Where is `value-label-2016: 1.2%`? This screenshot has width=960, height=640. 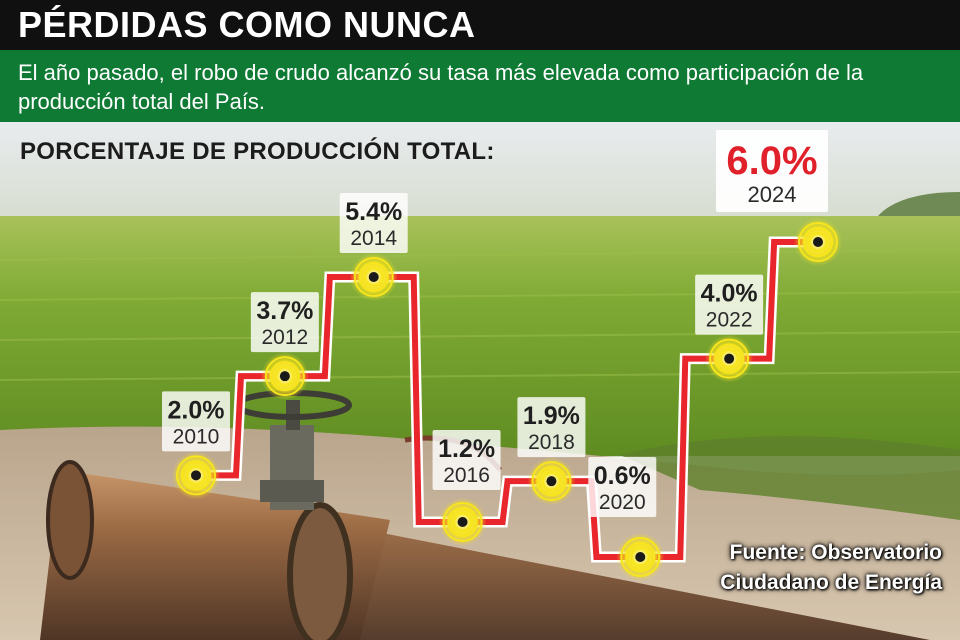 value-label-2016: 1.2% is located at coordinates (466, 449).